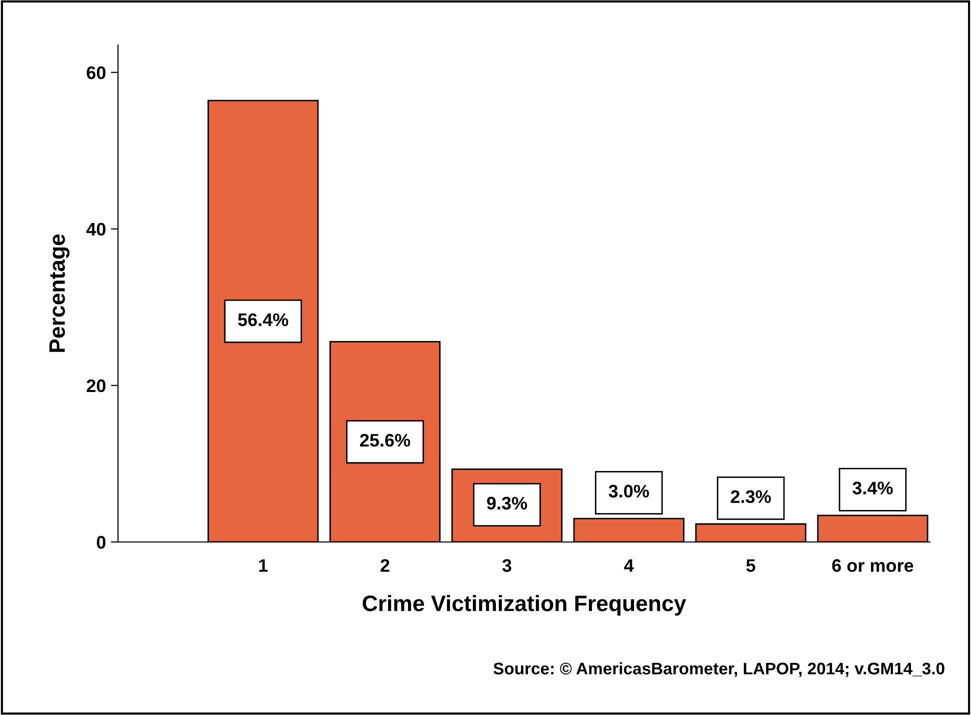 The width and height of the screenshot is (971, 715). What do you see at coordinates (629, 565) in the screenshot?
I see `x-tick-label: 4` at bounding box center [629, 565].